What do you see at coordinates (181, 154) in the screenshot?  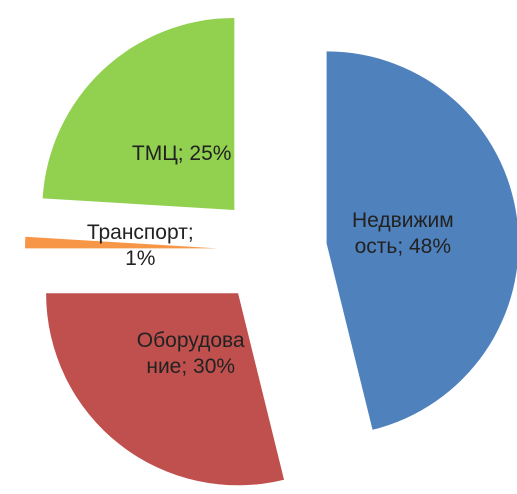 I see `data-label: ТМЦ; 25%` at bounding box center [181, 154].